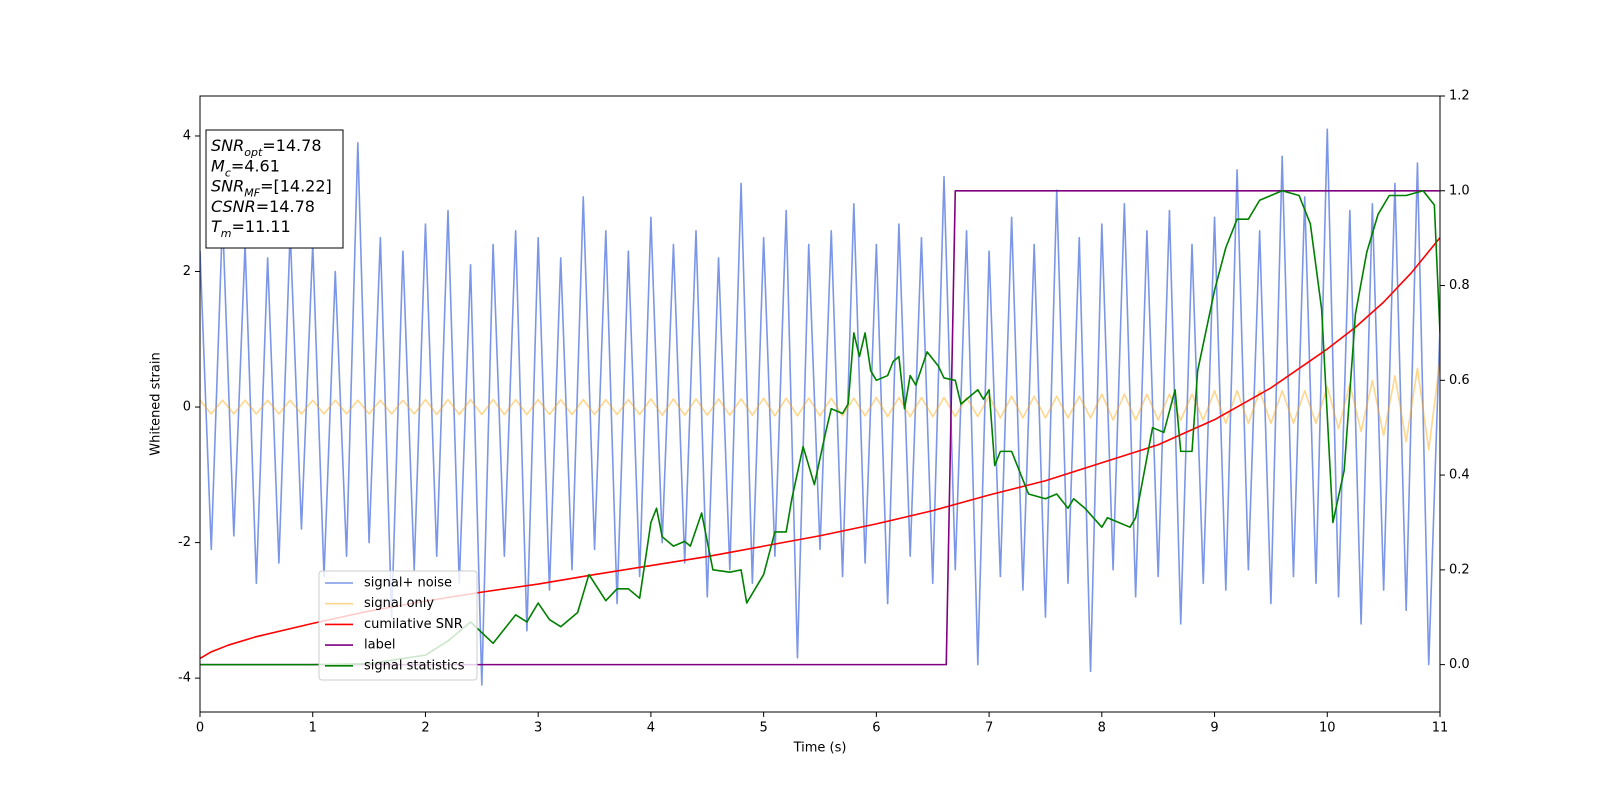 Image resolution: width=1600 pixels, height=800 pixels. What do you see at coordinates (1459, 664) in the screenshot?
I see `y2-tick-label: 0.0` at bounding box center [1459, 664].